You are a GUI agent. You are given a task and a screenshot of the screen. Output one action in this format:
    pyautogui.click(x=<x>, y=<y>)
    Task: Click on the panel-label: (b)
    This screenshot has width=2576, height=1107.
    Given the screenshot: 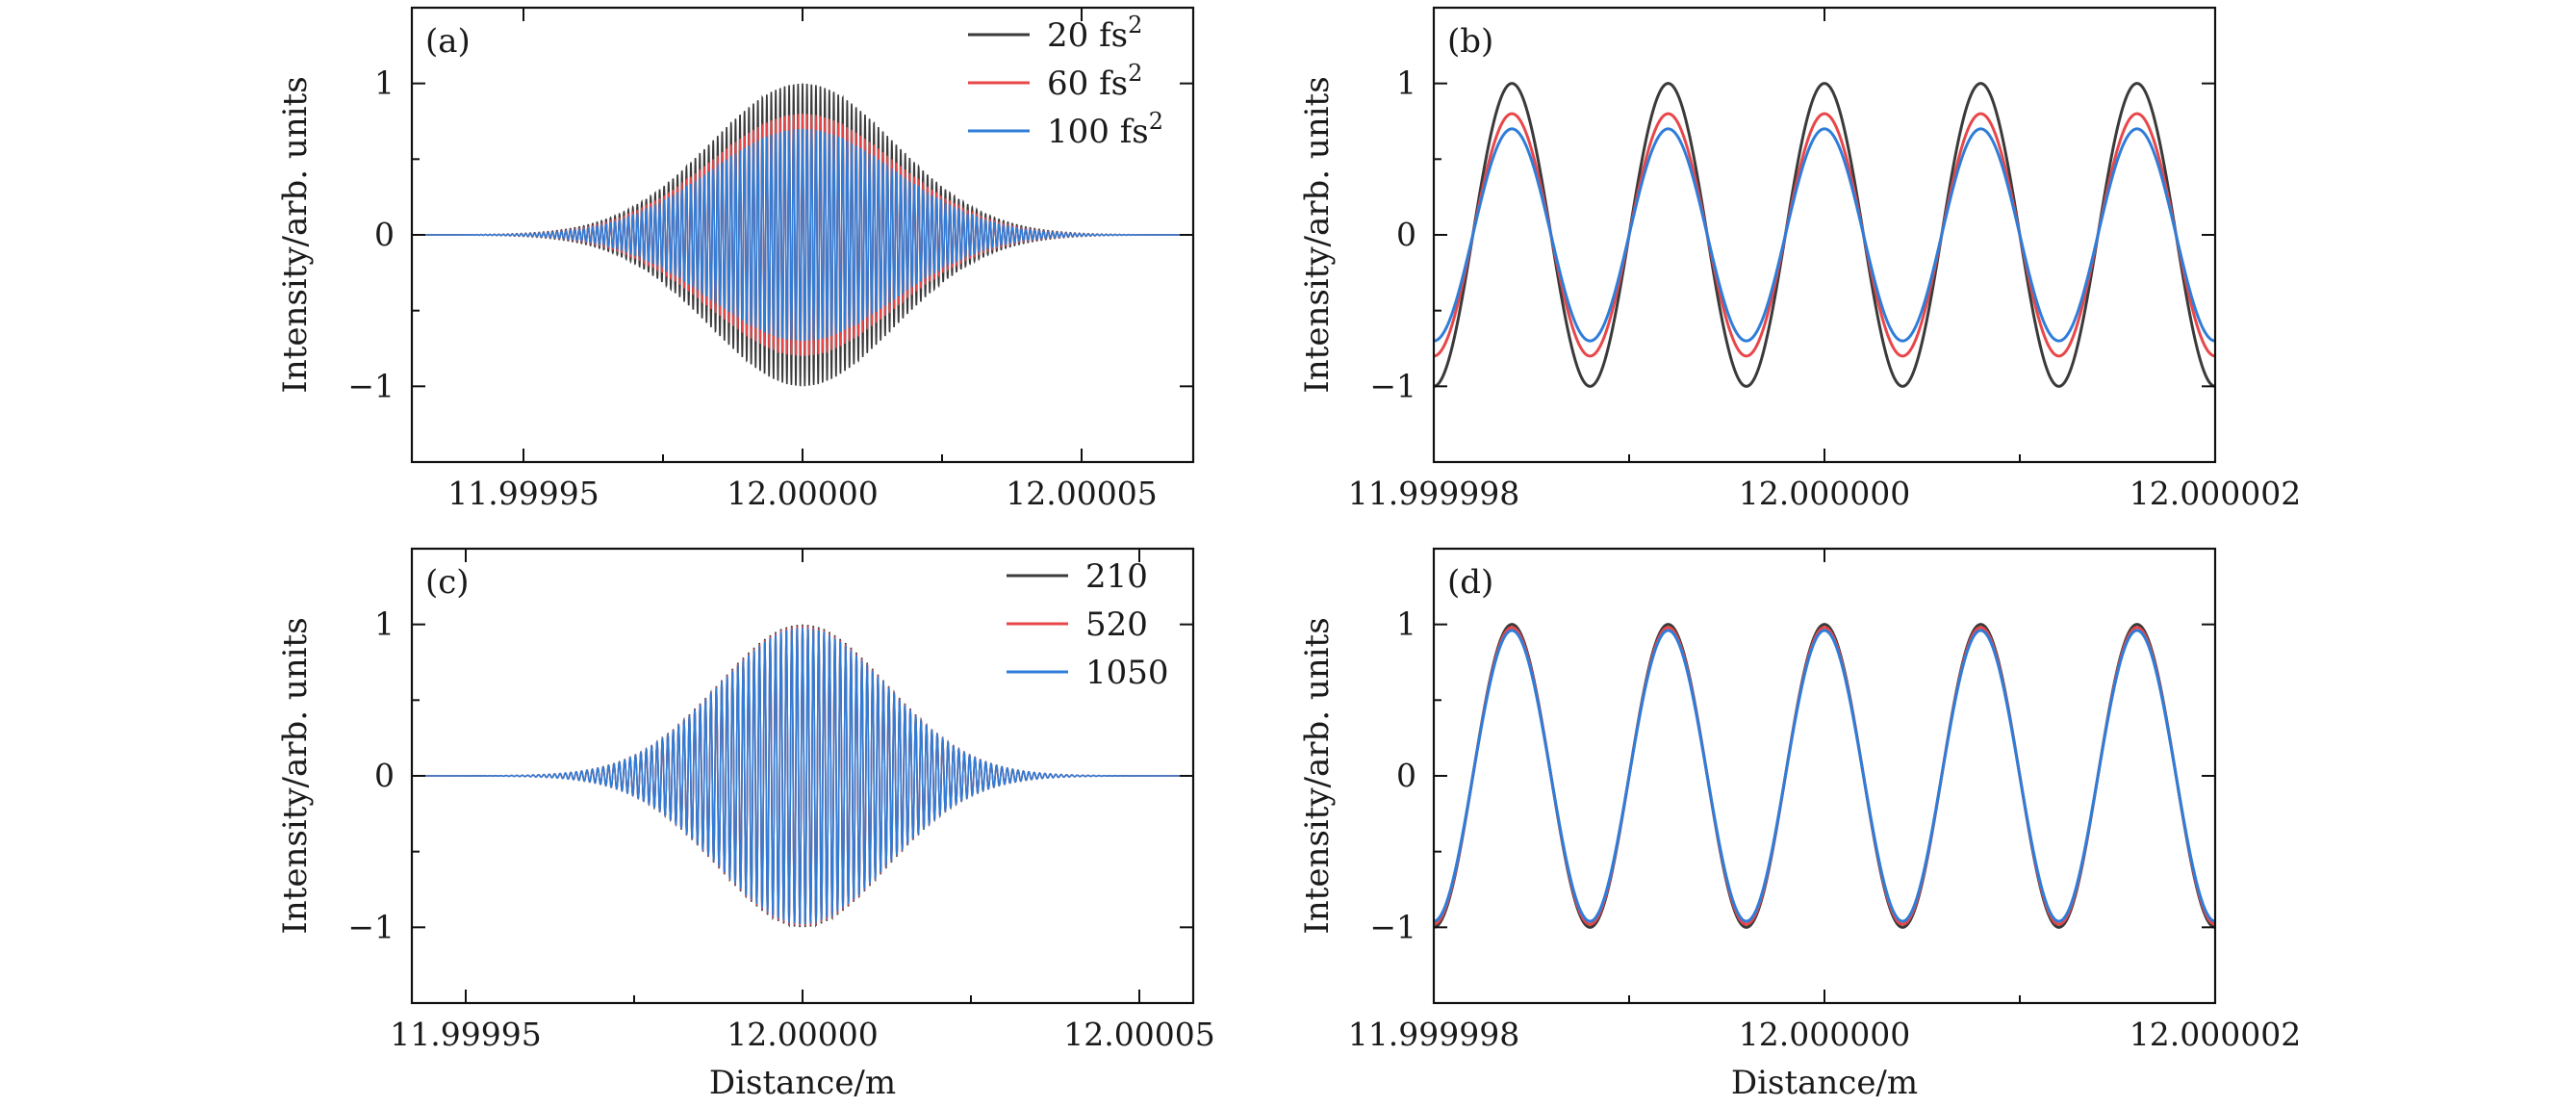 What is the action you would take?
    pyautogui.click(x=1470, y=41)
    